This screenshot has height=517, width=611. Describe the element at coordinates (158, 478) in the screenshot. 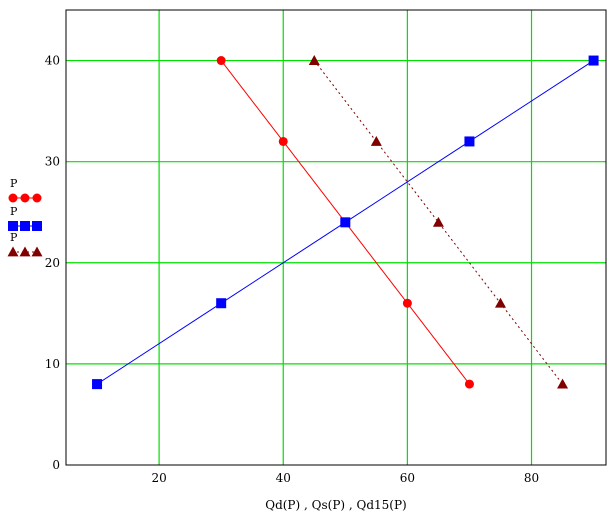

I see `x-tick-label: 20` at that location.